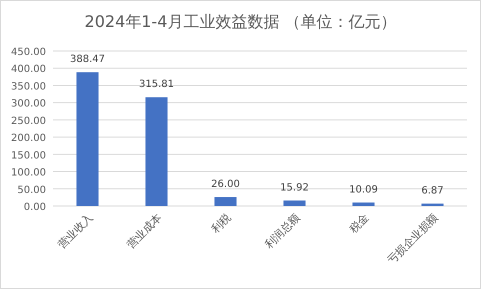  What do you see at coordinates (412, 238) in the screenshot?
I see `x-tick-label: 亏损企业损额` at bounding box center [412, 238].